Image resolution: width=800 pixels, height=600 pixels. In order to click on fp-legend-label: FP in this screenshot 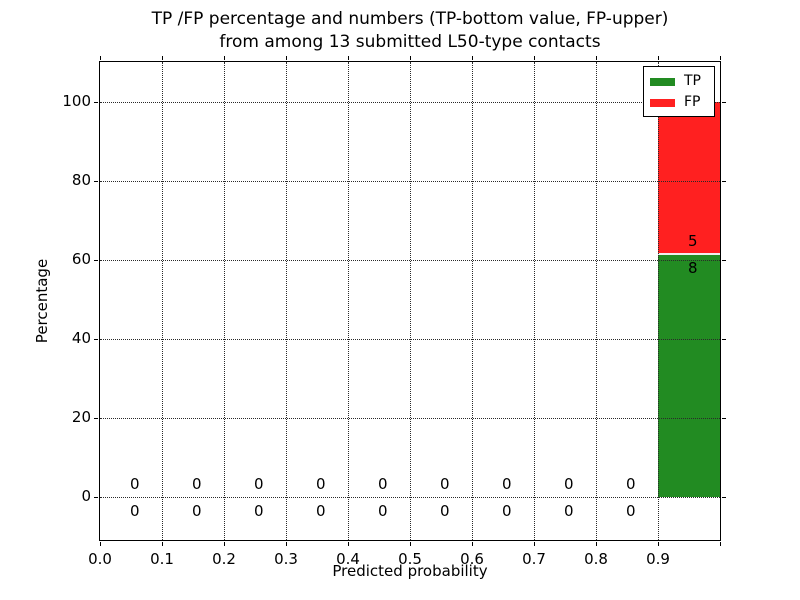, I will do `click(692, 102)`.